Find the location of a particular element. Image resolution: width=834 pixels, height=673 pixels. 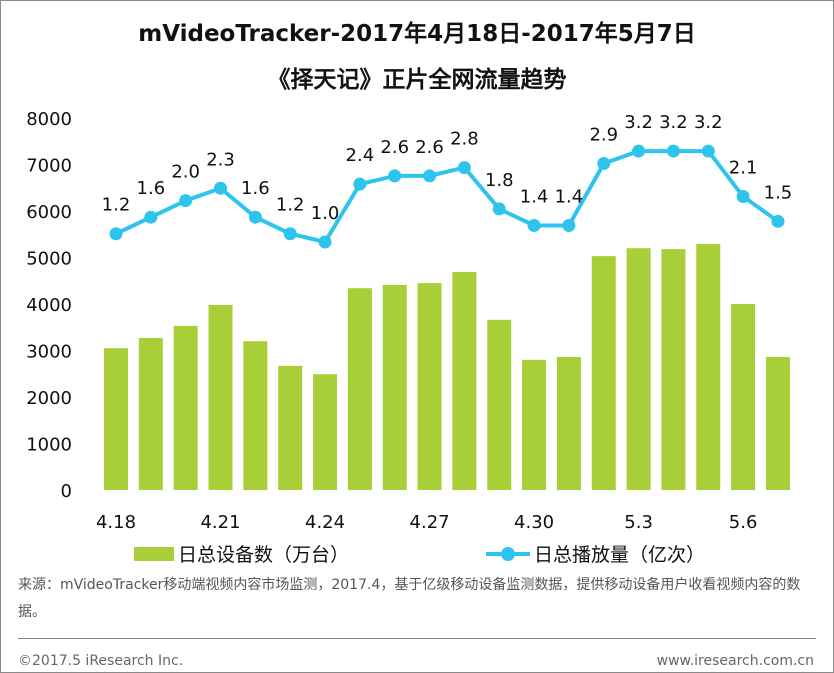

y-tick-label: 0 is located at coordinates (66, 491).